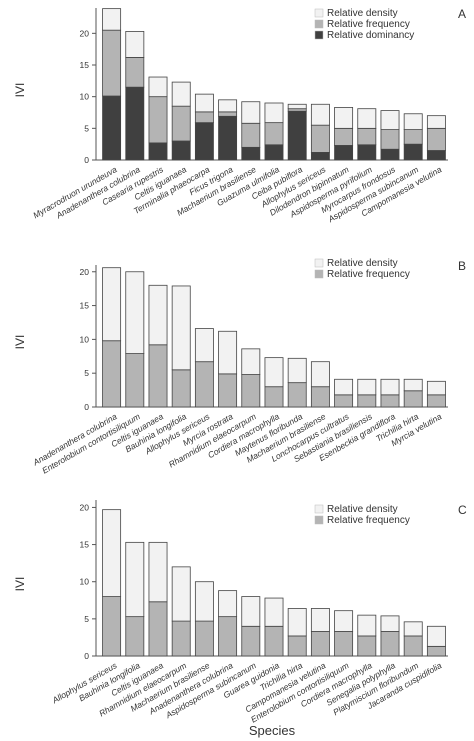 This screenshot has width=474, height=741. Describe the element at coordinates (272, 730) in the screenshot. I see `x-axis-title: Species` at that location.